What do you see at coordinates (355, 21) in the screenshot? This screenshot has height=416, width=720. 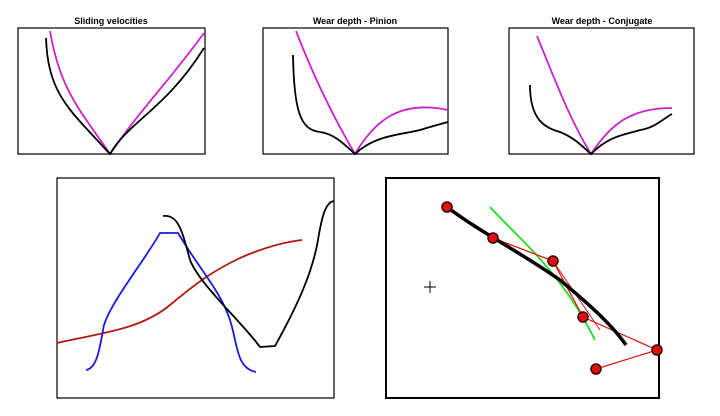 I see `panel-title: Wear depth - Pinion` at bounding box center [355, 21].